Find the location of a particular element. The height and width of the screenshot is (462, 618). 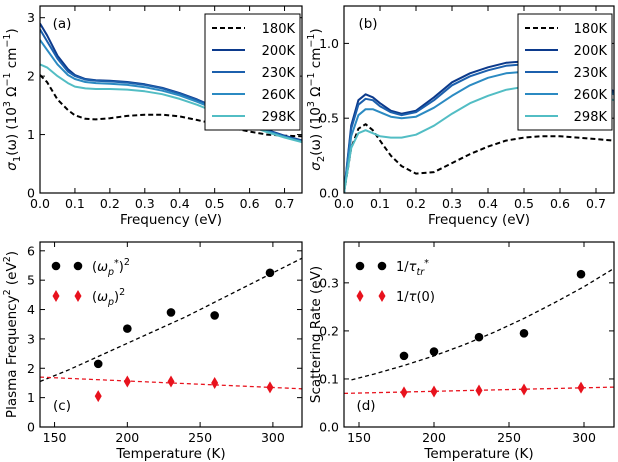

legend: 180K 200K 230K 260K 298K is located at coordinates (565, 72).